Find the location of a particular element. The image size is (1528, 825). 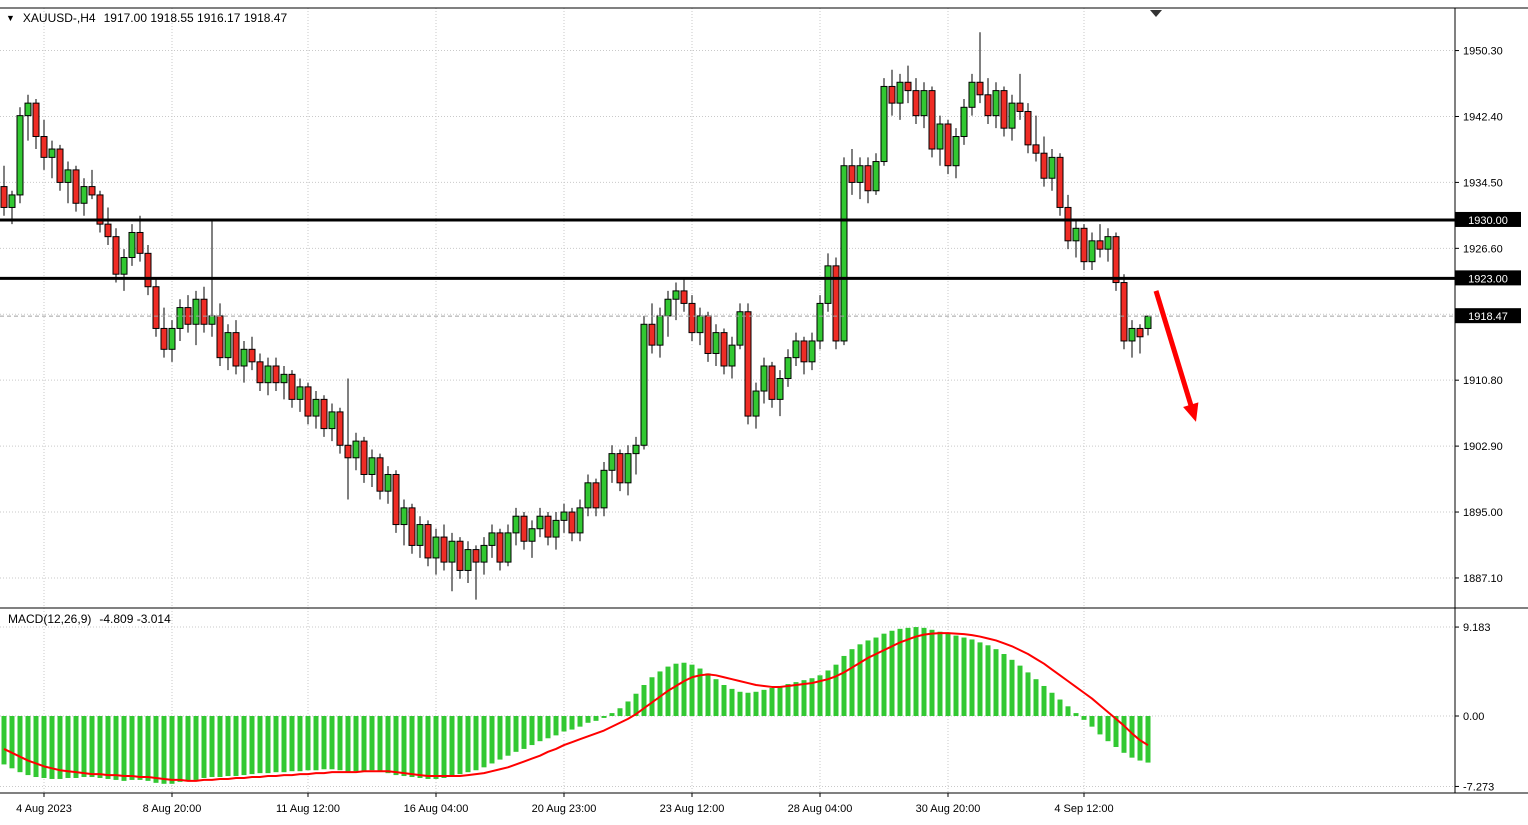

price-axis-label: 1895.00 is located at coordinates (1483, 513).